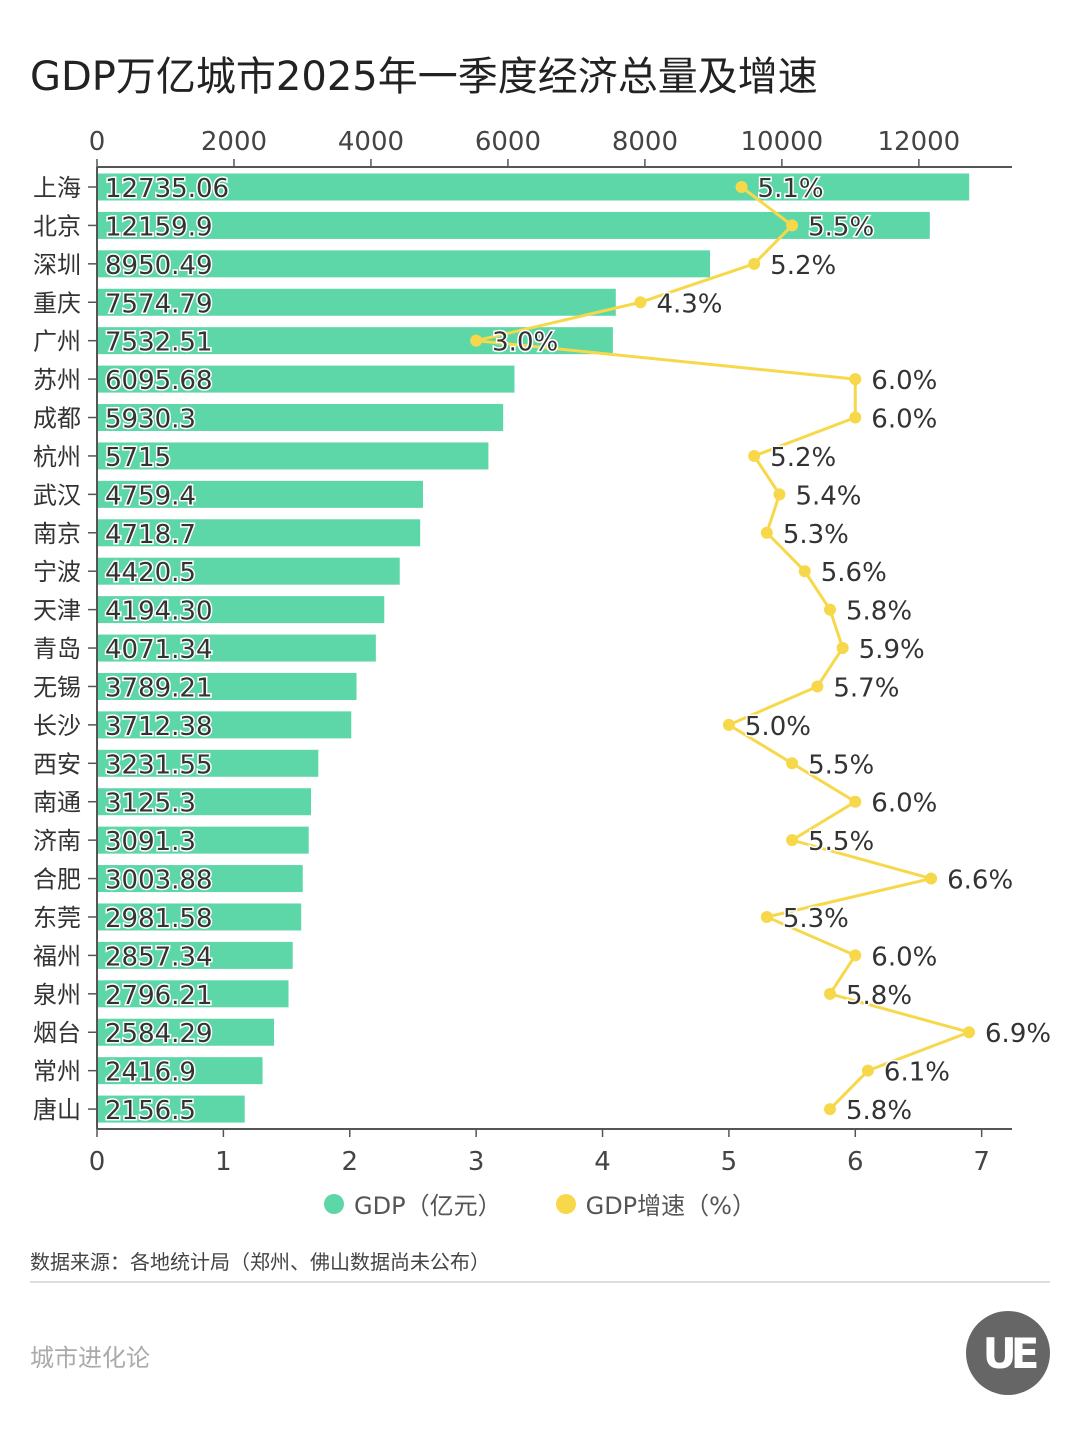  What do you see at coordinates (159, 266) in the screenshot?
I see `gdp-value-label: 8950.49` at bounding box center [159, 266].